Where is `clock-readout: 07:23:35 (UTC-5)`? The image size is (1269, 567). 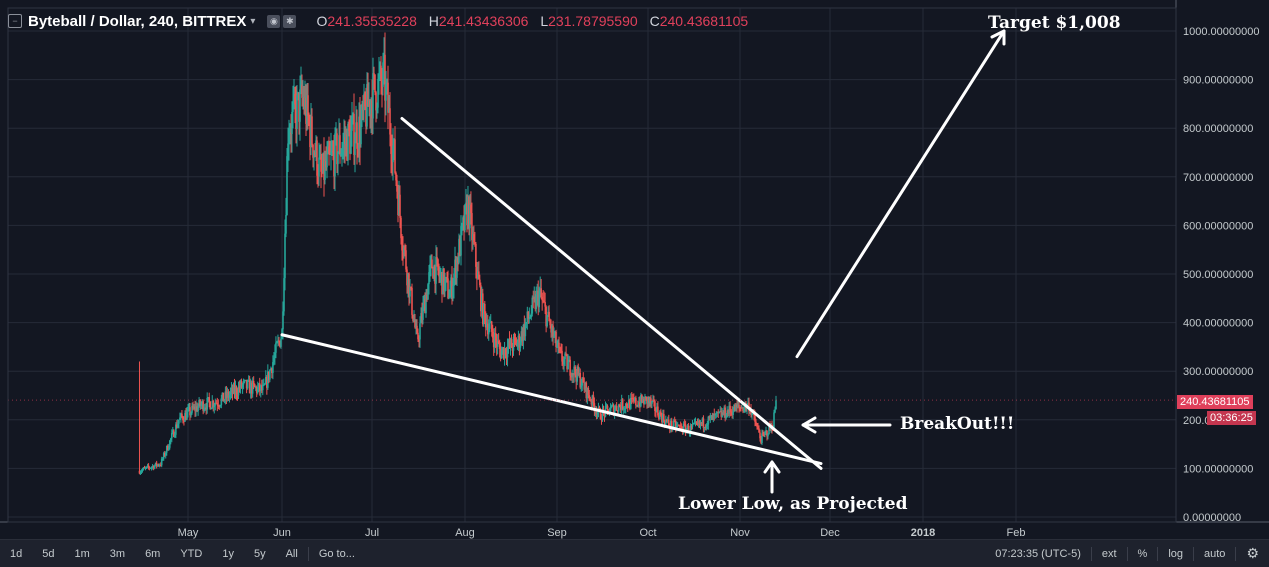
clock-readout: 07:23:35 (UTC-5) is located at coordinates (1038, 553).